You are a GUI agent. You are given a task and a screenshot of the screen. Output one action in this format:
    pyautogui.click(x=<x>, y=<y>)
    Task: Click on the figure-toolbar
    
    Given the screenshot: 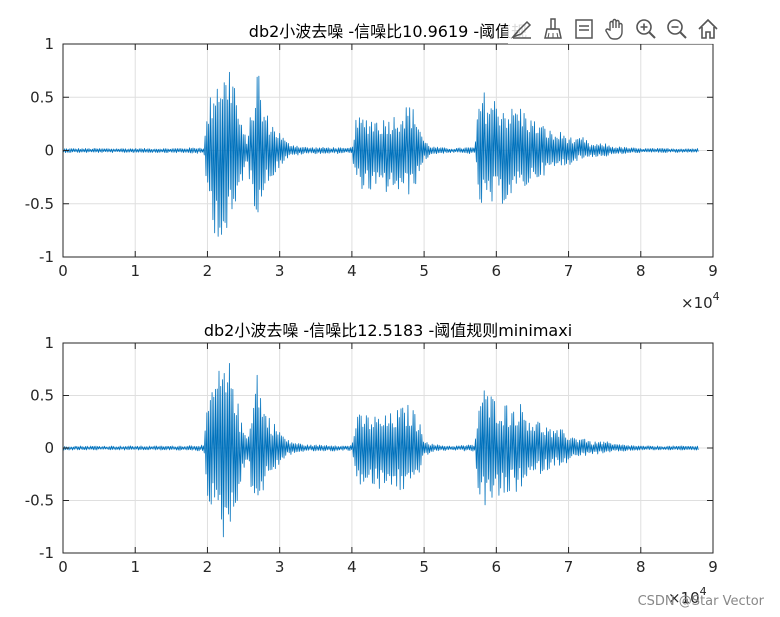 What is the action you would take?
    pyautogui.click(x=615, y=29)
    